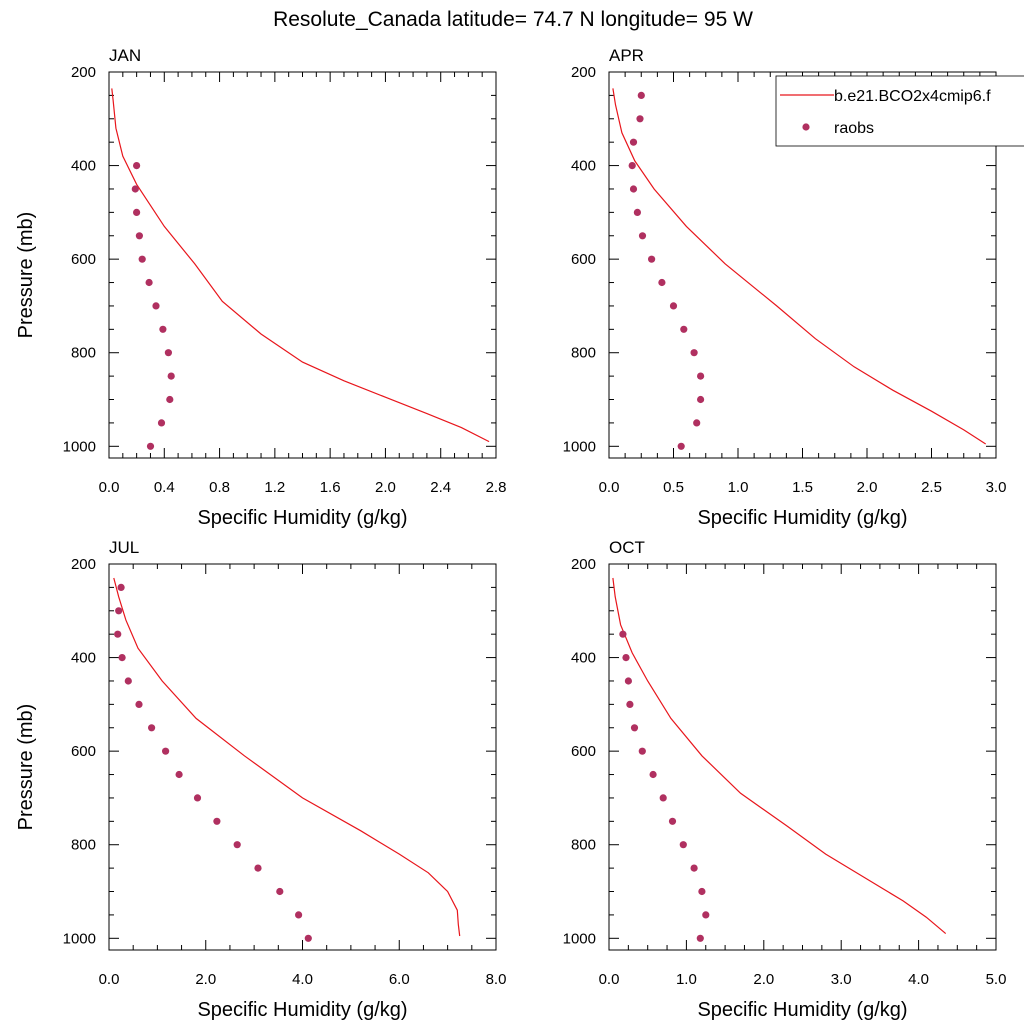 The height and width of the screenshot is (1024, 1024). Describe the element at coordinates (918, 979) in the screenshot. I see `x-tick-label: 4.0` at that location.